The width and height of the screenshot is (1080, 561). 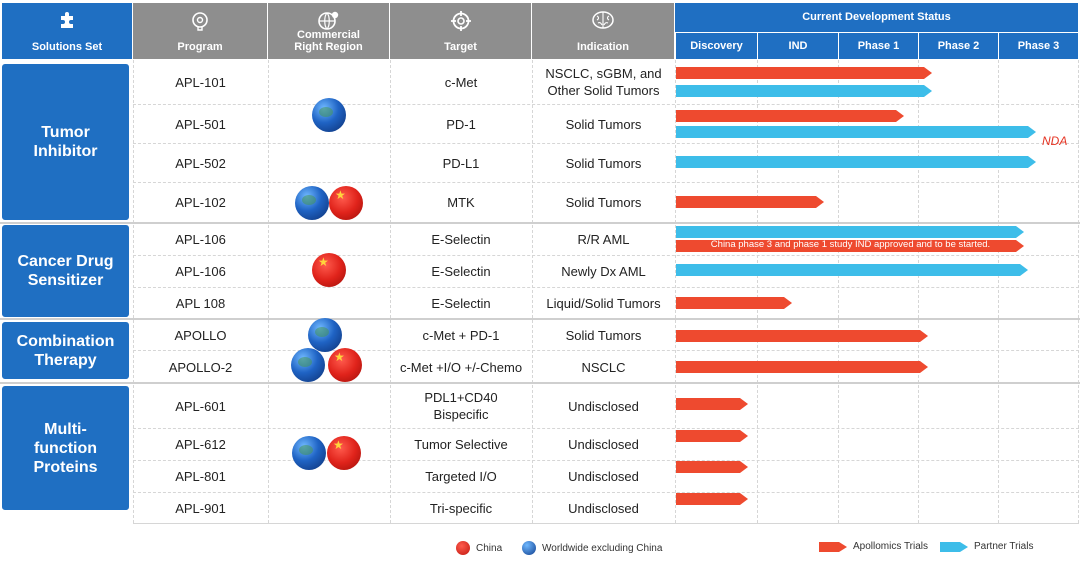 I want to click on header-commercial-right-label: Commercial Right Region, so click(x=328, y=41).